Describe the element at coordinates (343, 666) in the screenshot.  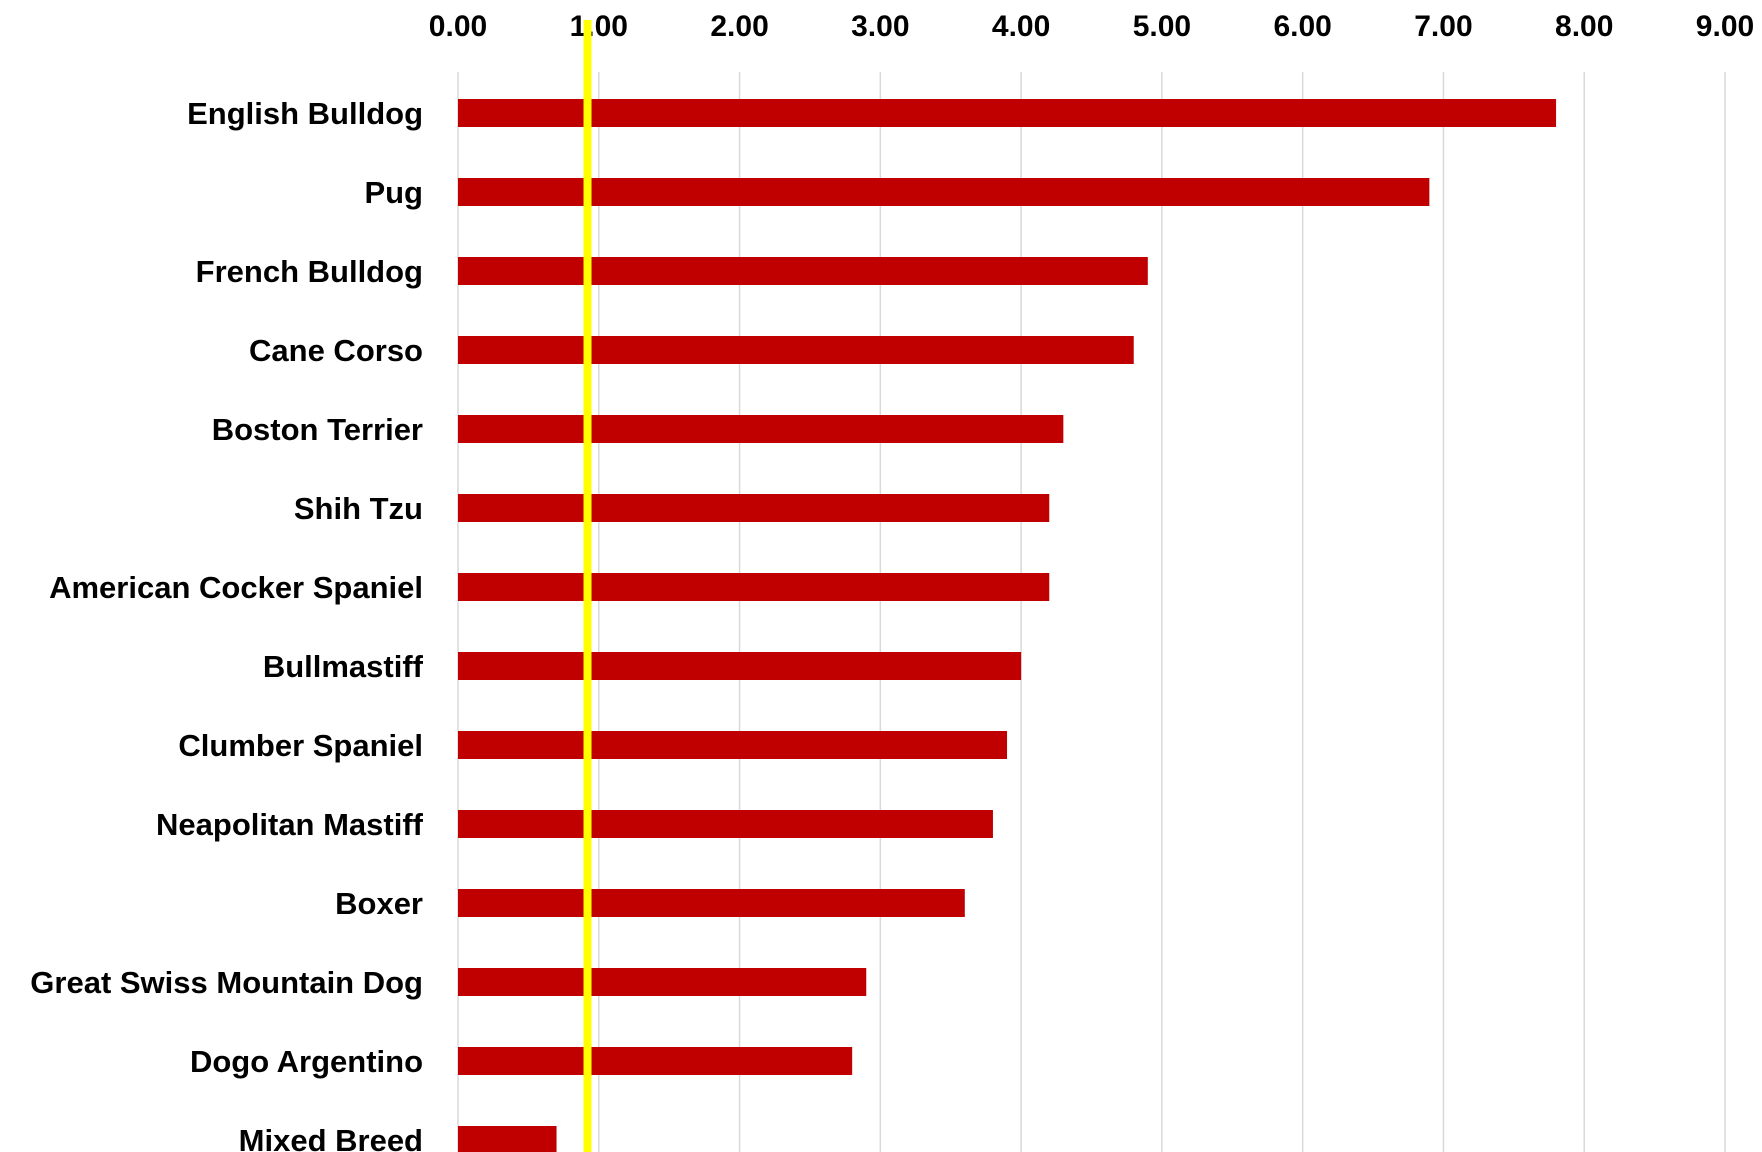
I see `category-label: Bullmastiff` at that location.